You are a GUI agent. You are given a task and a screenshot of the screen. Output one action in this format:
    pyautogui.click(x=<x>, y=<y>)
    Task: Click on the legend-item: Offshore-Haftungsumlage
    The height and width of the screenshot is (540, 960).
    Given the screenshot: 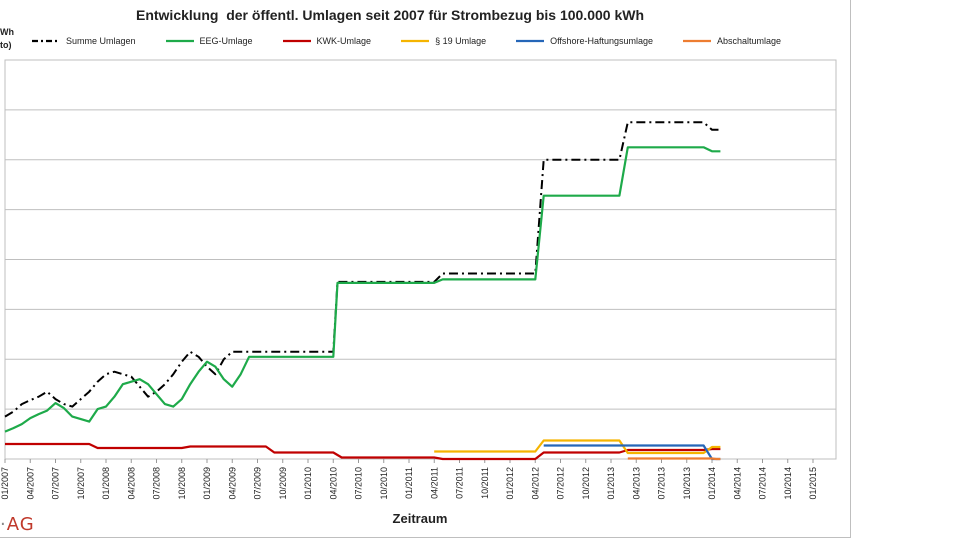 What is the action you would take?
    pyautogui.click(x=584, y=41)
    